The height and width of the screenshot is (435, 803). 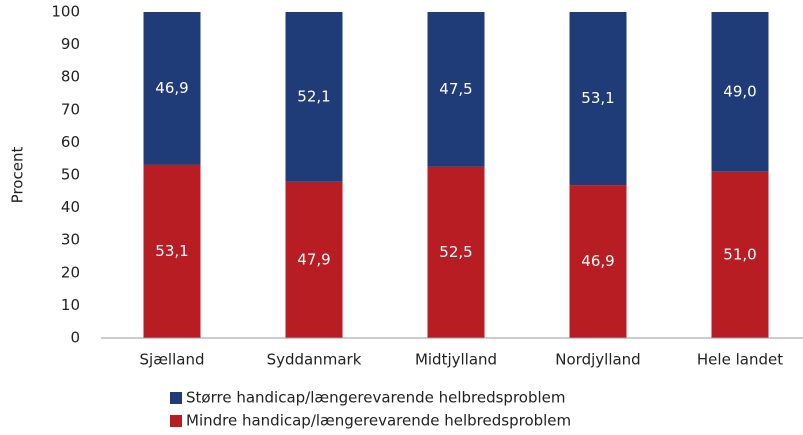 What do you see at coordinates (70, 272) in the screenshot?
I see `y-tick-label: 20` at bounding box center [70, 272].